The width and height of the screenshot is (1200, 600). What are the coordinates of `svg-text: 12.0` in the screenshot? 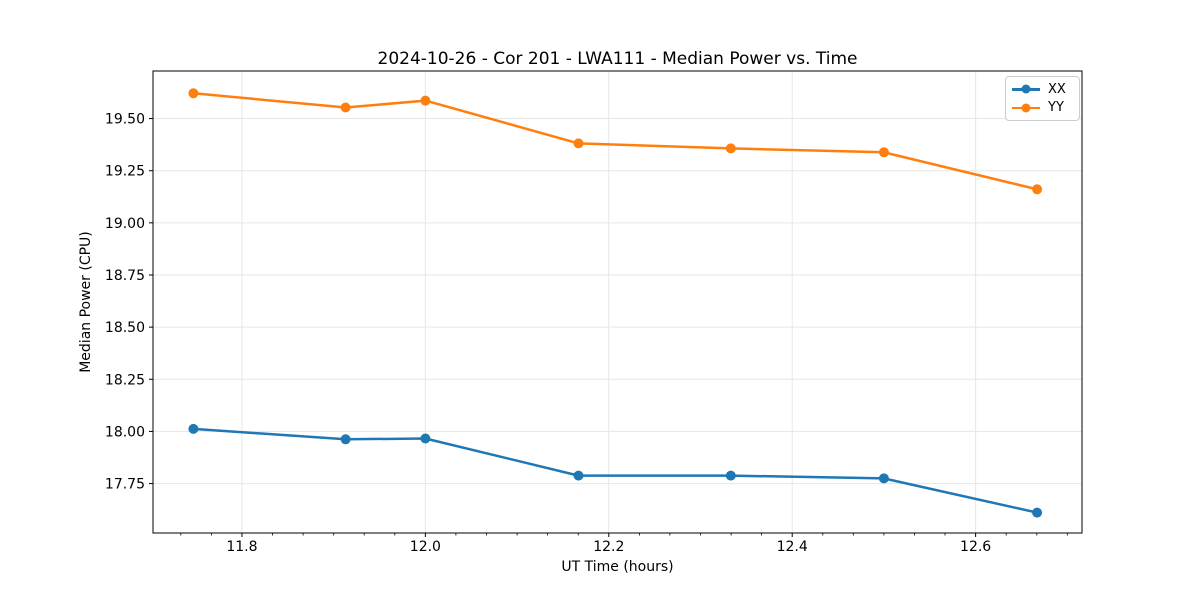 It's located at (425, 547).